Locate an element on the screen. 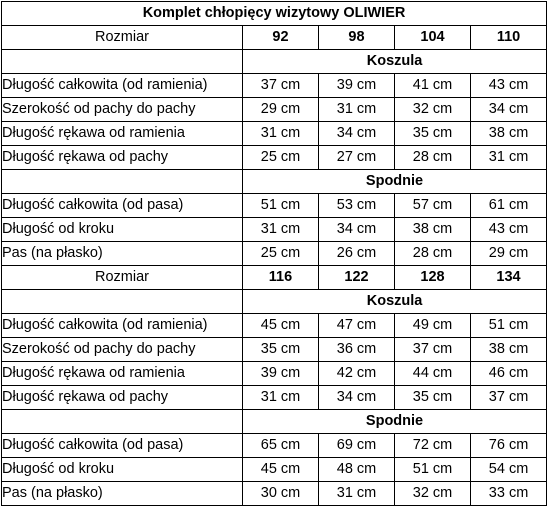 This screenshot has height=508, width=548. measurement-value: 76 cm is located at coordinates (508, 445).